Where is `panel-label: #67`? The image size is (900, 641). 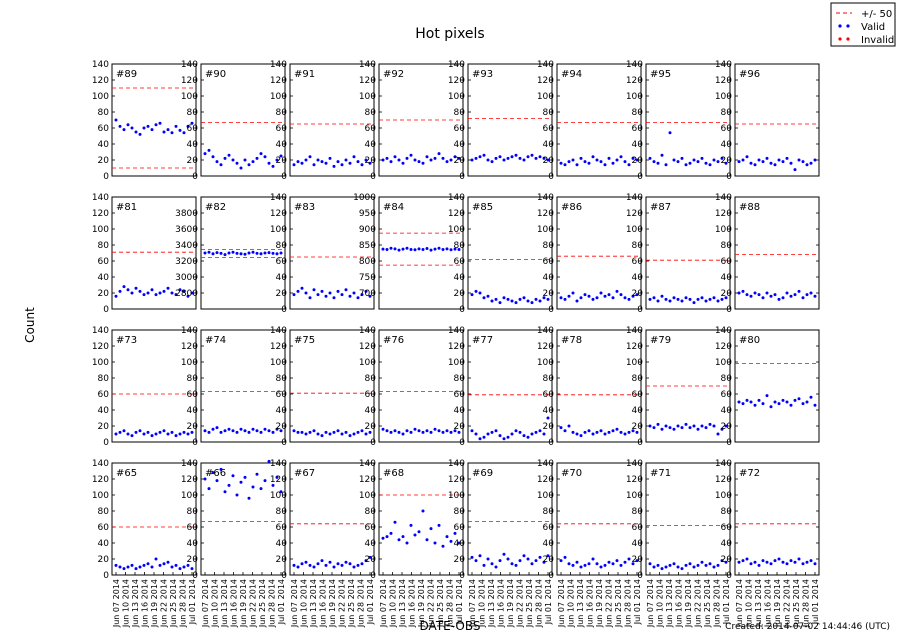 panel-label: #67 is located at coordinates (304, 473).